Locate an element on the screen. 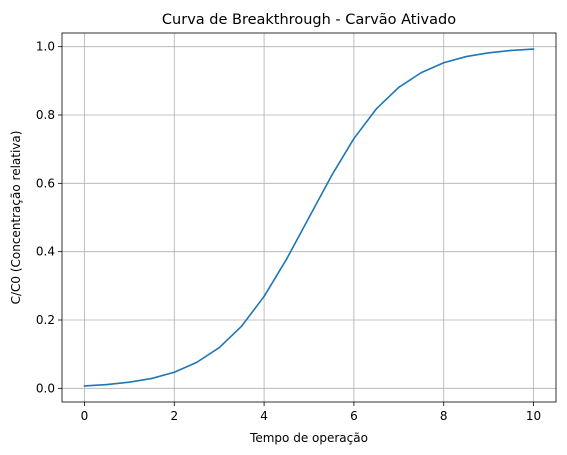 This screenshot has height=455, width=567. x-tick-label: 4 is located at coordinates (264, 416).